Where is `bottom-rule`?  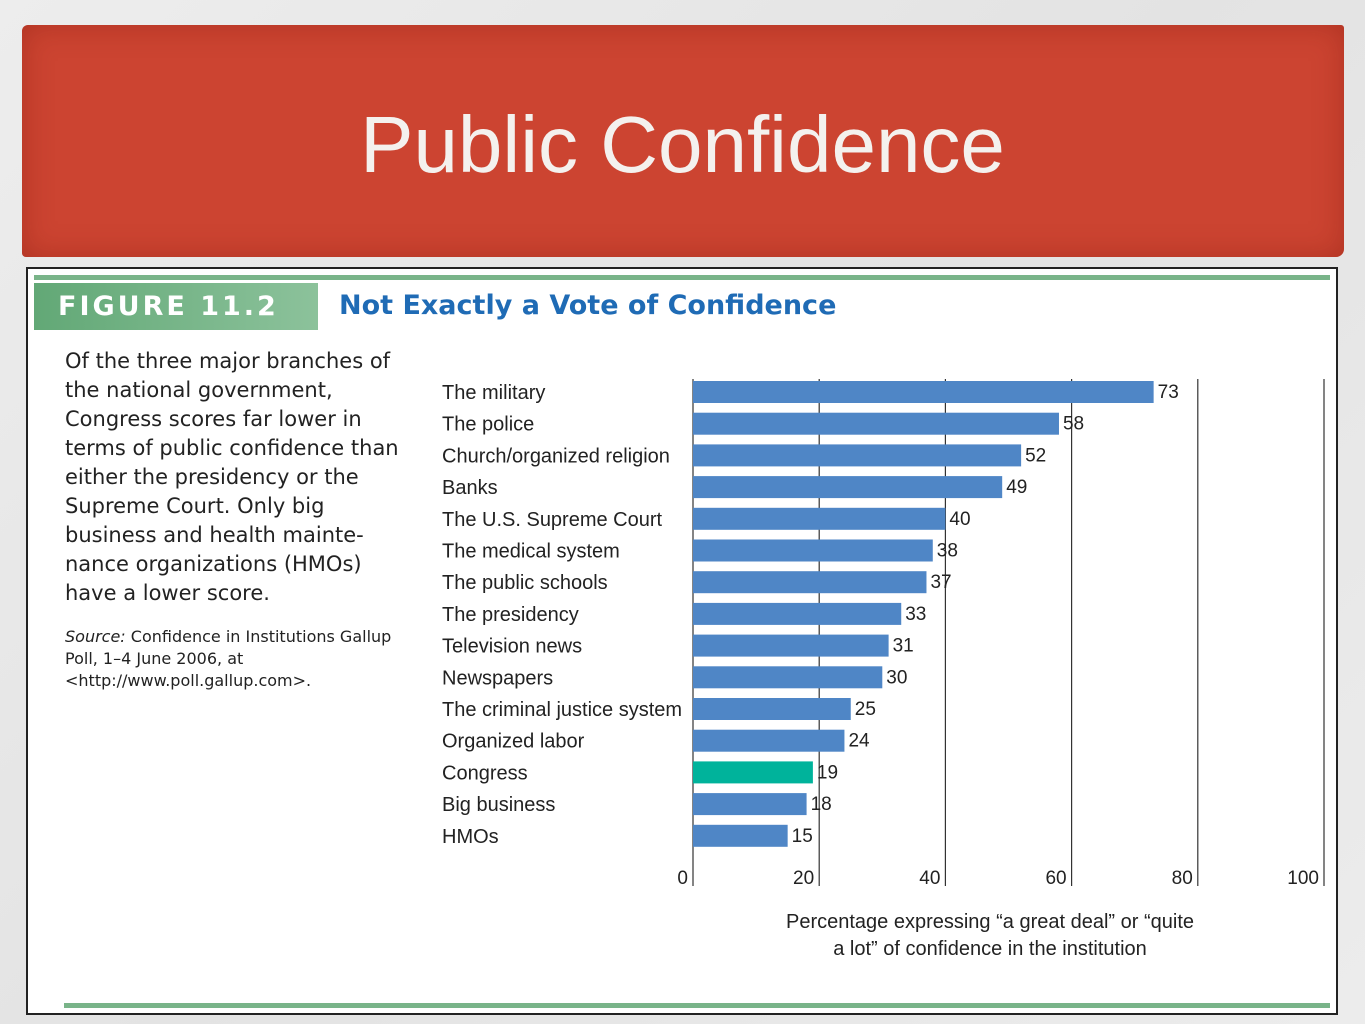 bottom-rule is located at coordinates (697, 1005).